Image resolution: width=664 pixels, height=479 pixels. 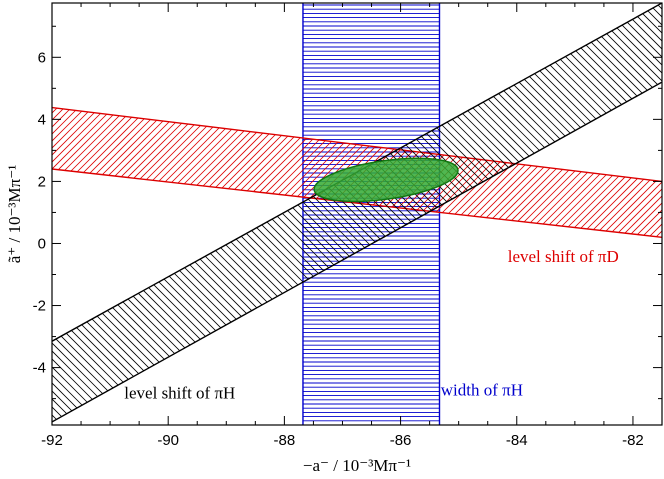 I want to click on annotation-level-shift-pi-h: level shift of πH, so click(x=179, y=393).